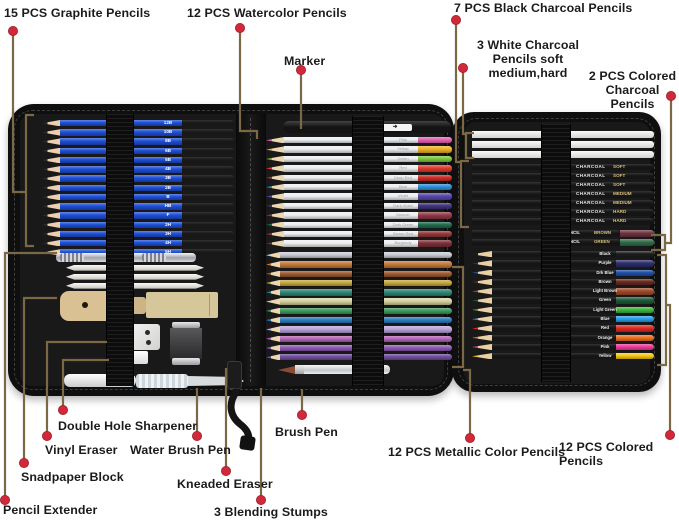  Describe the element at coordinates (477, 452) in the screenshot. I see `label-metallic-pencils: 12 PCS Metallic Color Pencils` at that location.